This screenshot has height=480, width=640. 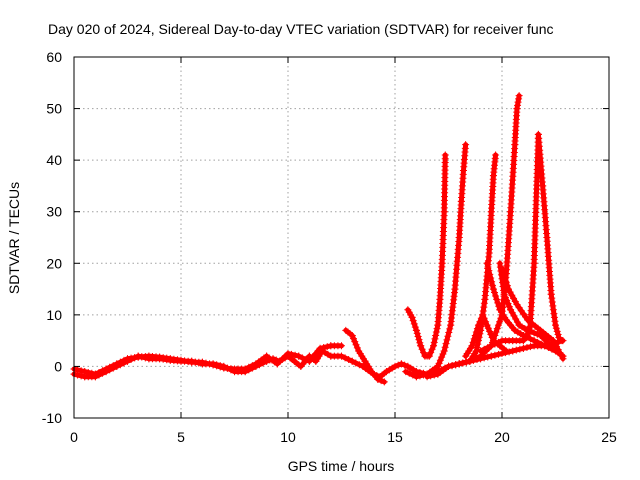 What do you see at coordinates (181, 437) in the screenshot?
I see `x-tick-label: 5` at bounding box center [181, 437].